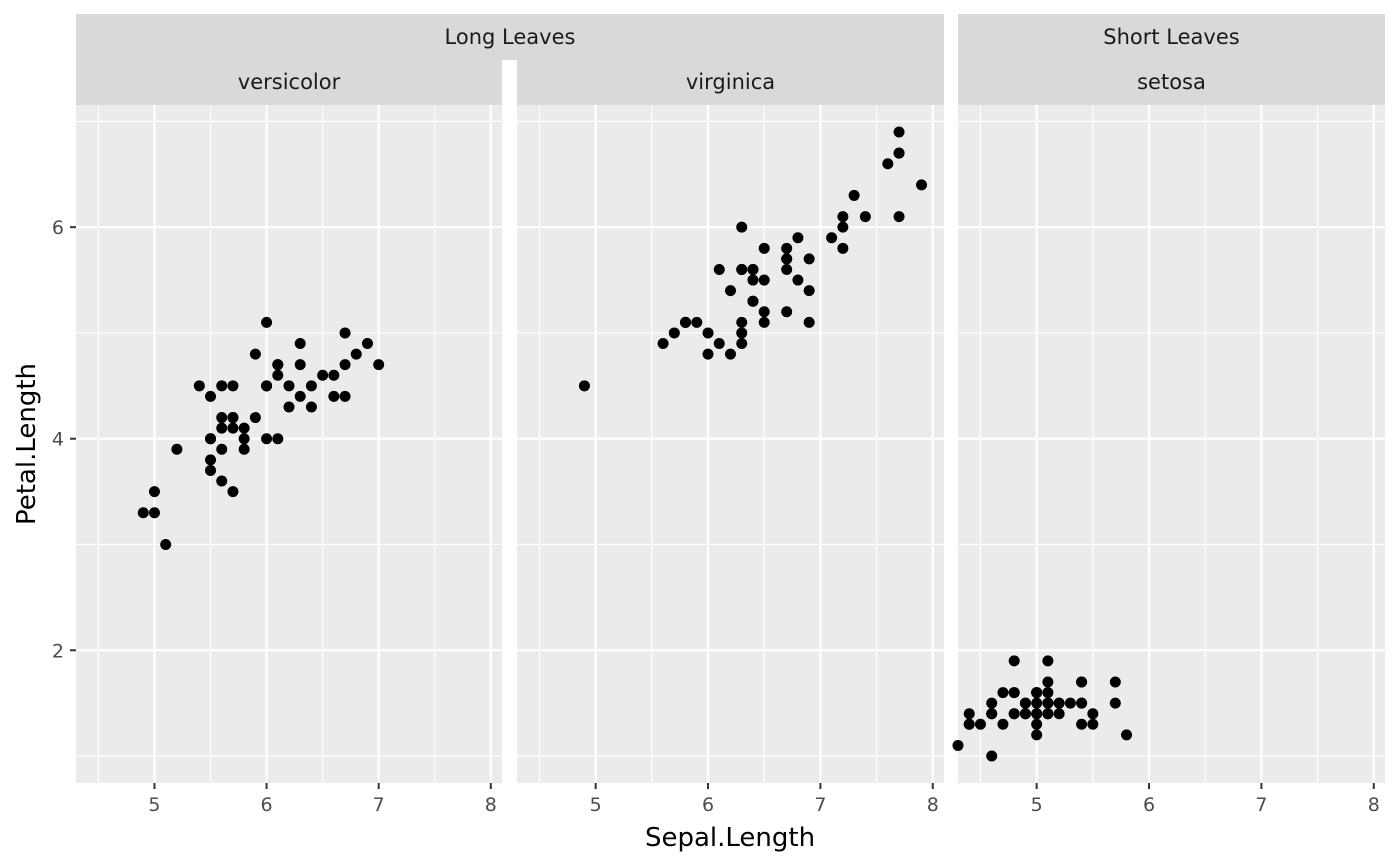 The image size is (1400, 866). Describe the element at coordinates (730, 82) in the screenshot. I see `panel-strip-label: virginica` at that location.